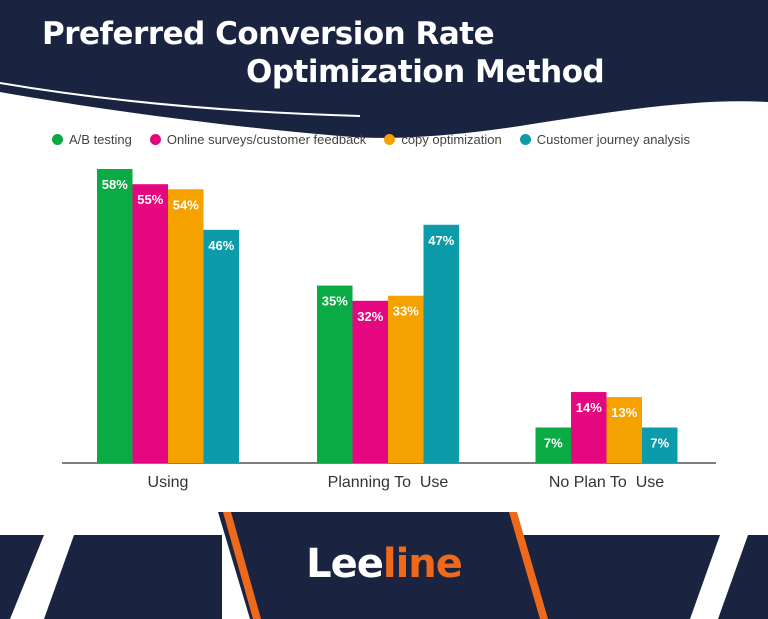  Describe the element at coordinates (613, 139) in the screenshot. I see `legend-label: Customer journey analysis` at that location.